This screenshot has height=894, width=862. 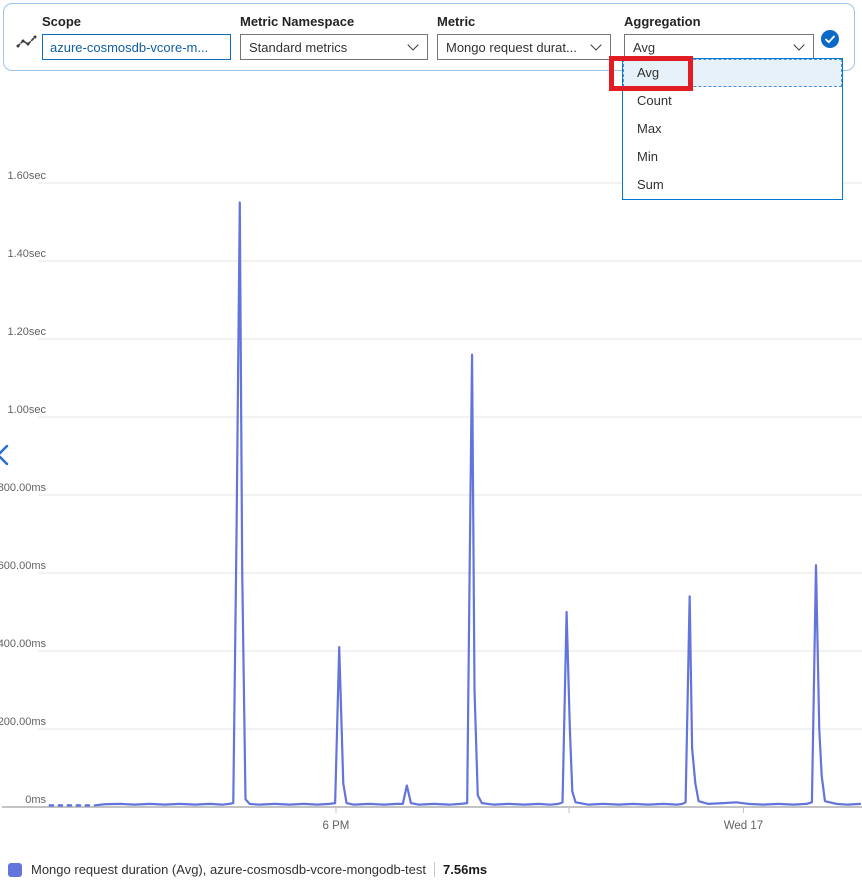 What do you see at coordinates (435, 869) in the screenshot?
I see `legend-separator` at bounding box center [435, 869].